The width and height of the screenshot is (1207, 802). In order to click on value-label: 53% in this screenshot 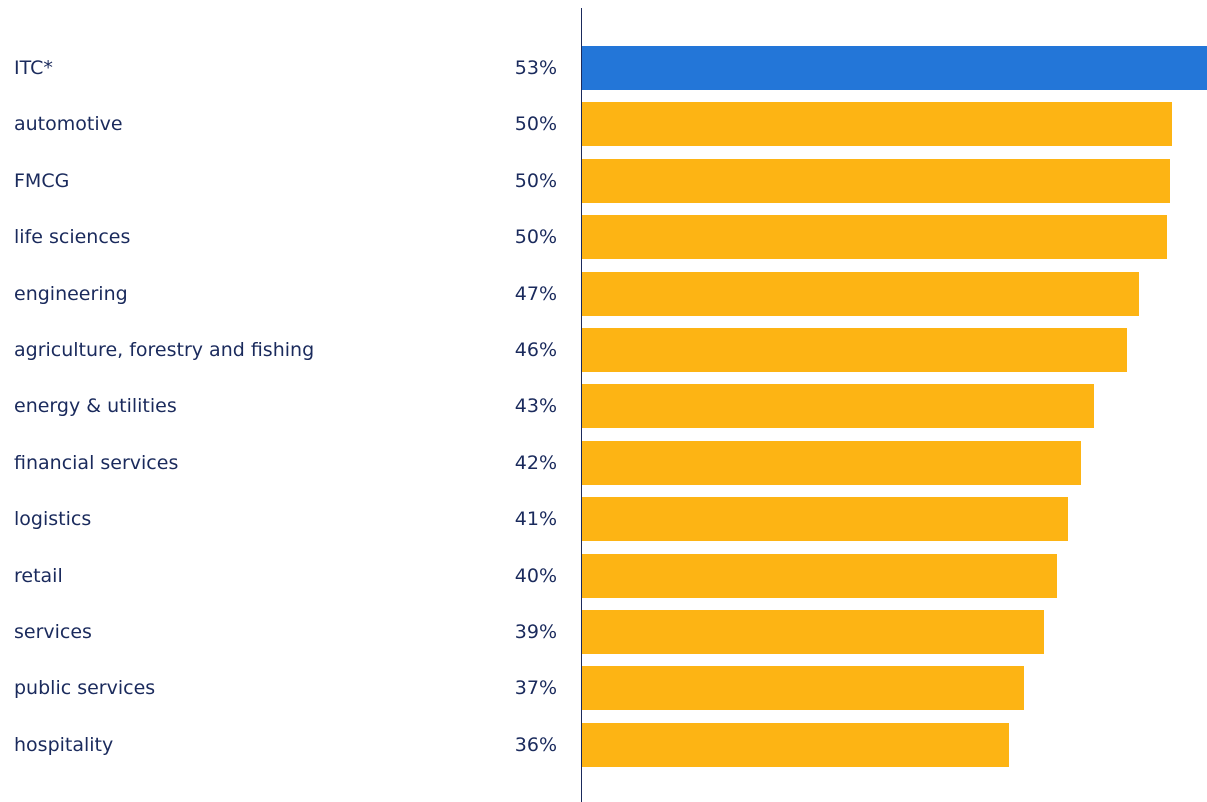, I will do `click(535, 68)`.